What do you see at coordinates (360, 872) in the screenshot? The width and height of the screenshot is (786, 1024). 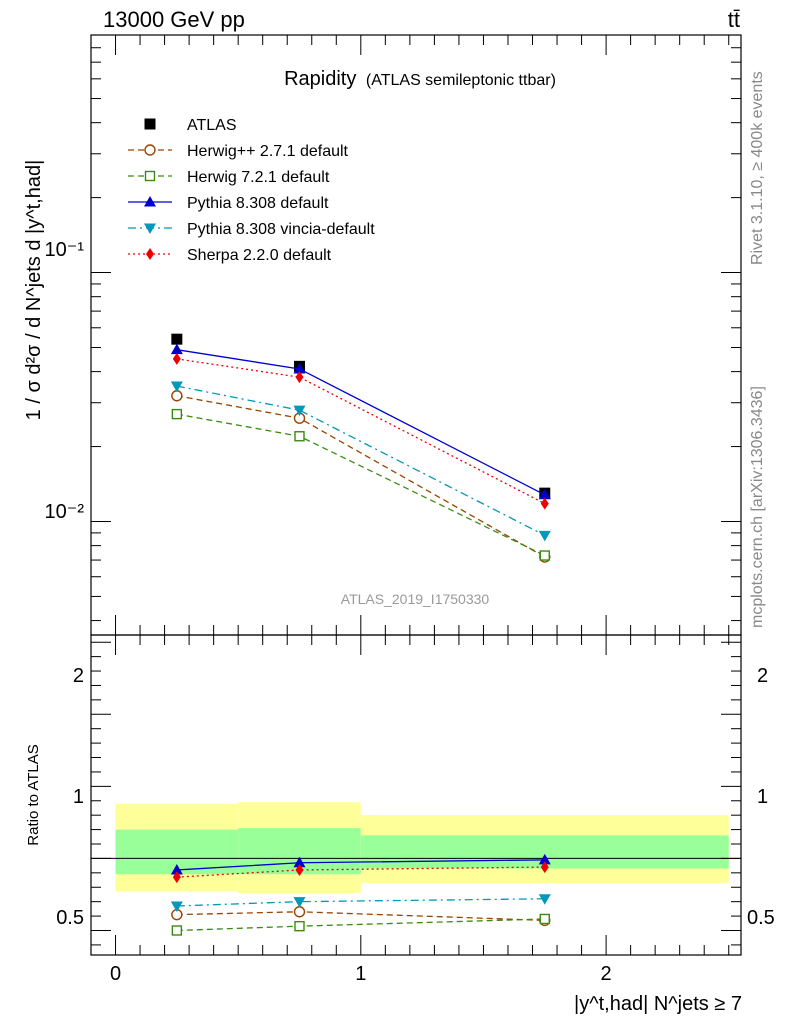 I see `ratio-sherpa-2-2-0-default-line` at bounding box center [360, 872].